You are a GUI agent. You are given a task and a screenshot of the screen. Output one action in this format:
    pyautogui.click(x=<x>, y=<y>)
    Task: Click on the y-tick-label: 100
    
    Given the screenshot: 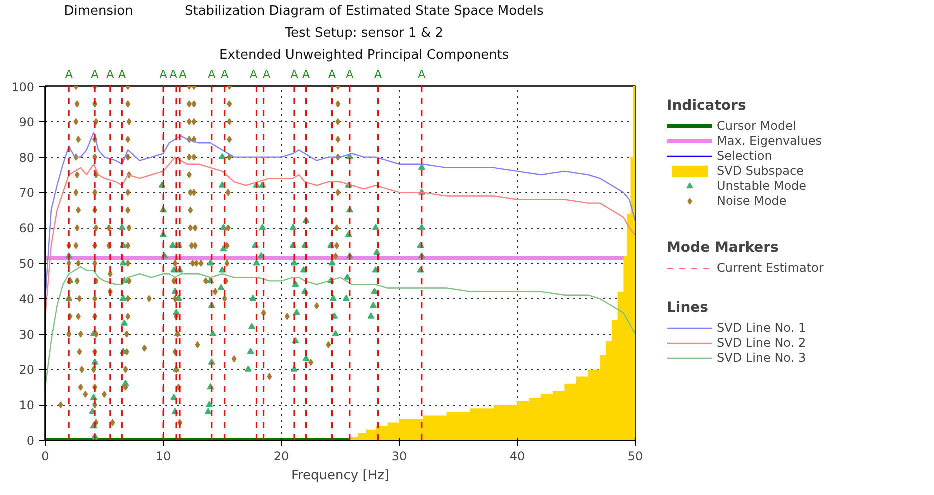 What is the action you would take?
    pyautogui.click(x=23, y=87)
    